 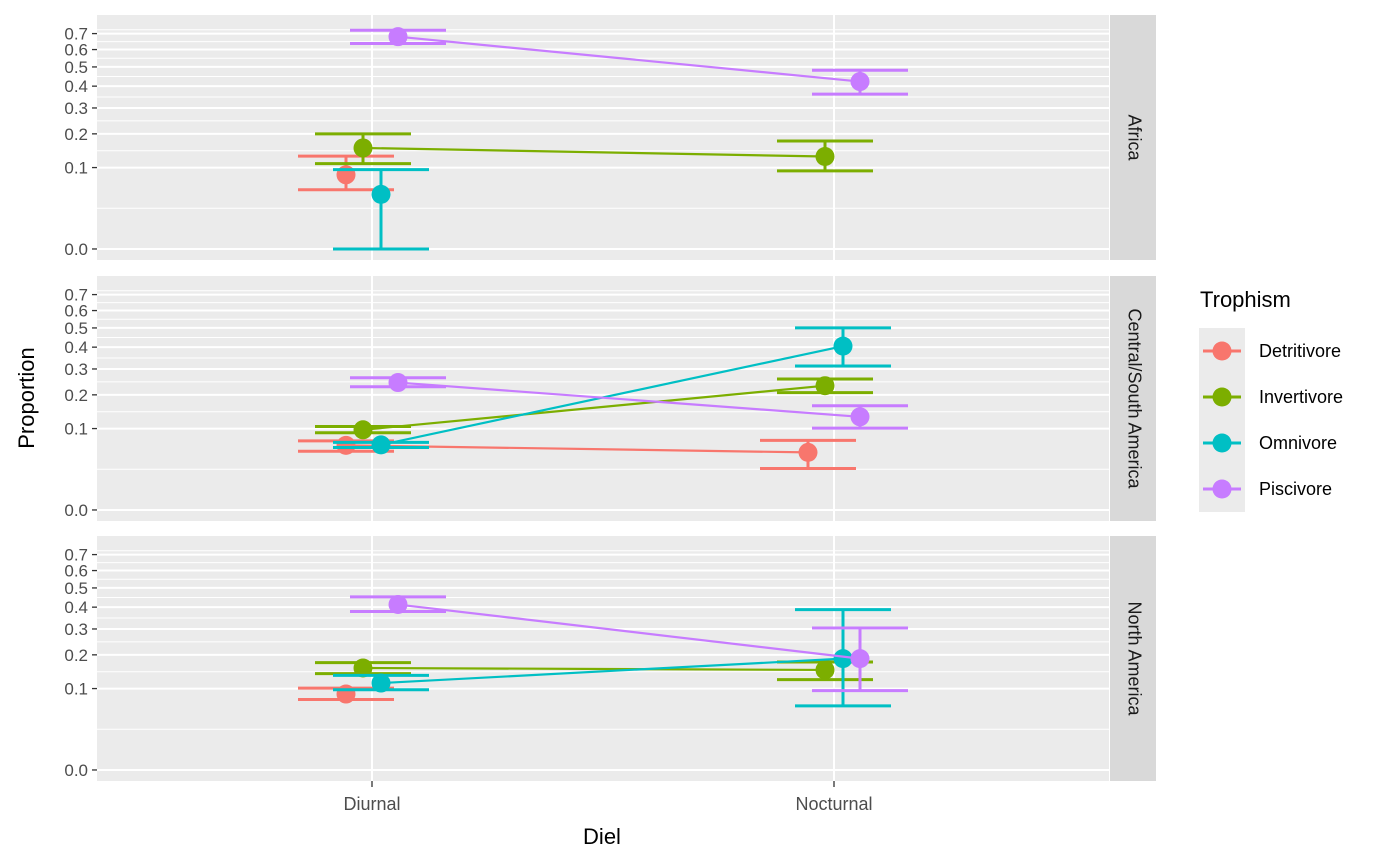 What do you see at coordinates (371, 804) in the screenshot?
I see `x-tick-label: Diurnal` at bounding box center [371, 804].